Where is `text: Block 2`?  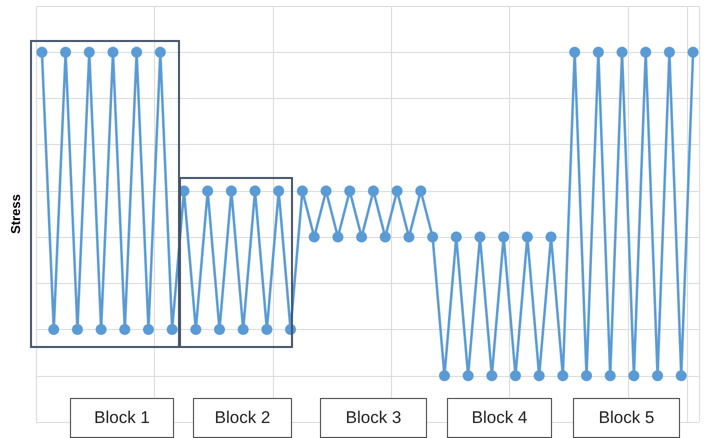 text: Block 2 is located at coordinates (242, 418).